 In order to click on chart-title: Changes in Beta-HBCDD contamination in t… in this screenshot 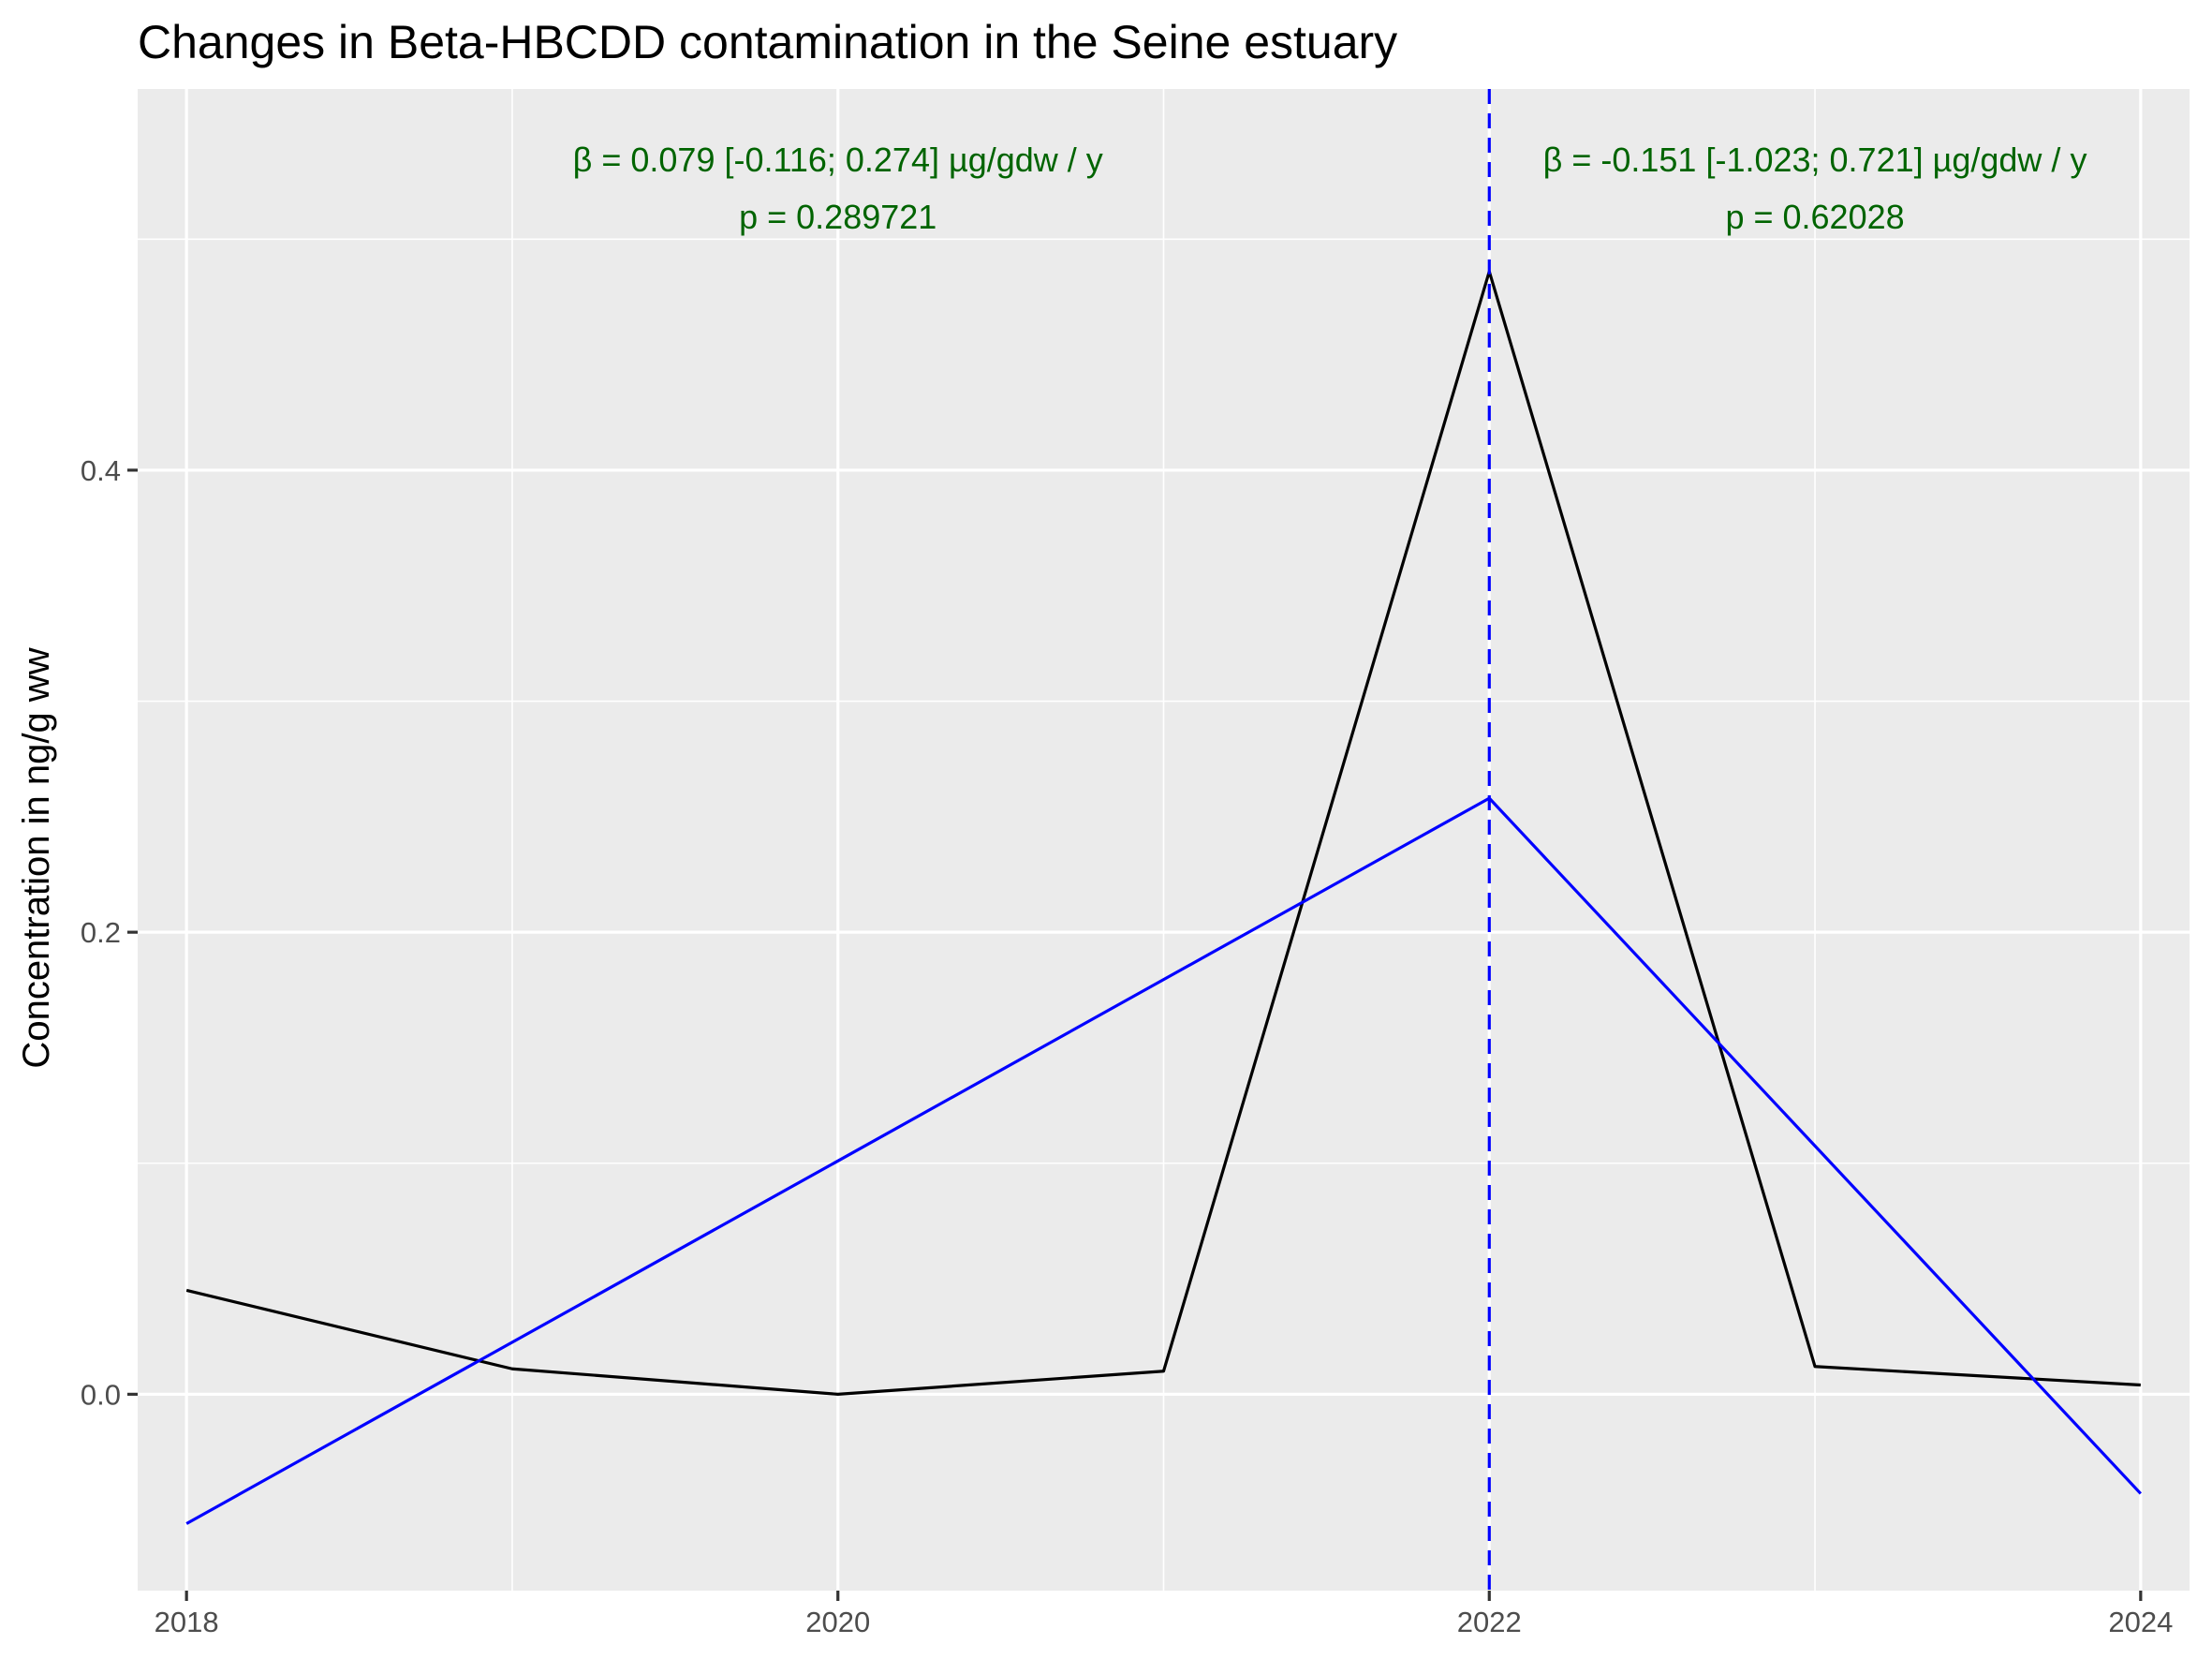, I will do `click(767, 42)`.